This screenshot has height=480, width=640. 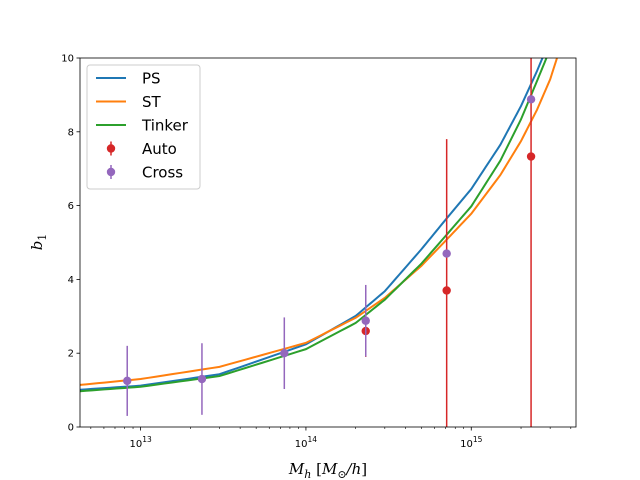 I want to click on y-tick-label: 6, so click(x=71, y=206).